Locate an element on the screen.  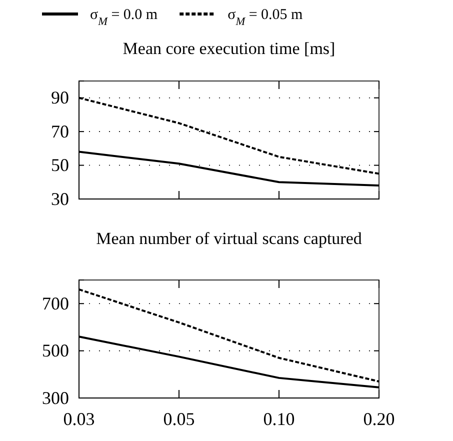
chart-title: Mean number of virtual scans captured is located at coordinates (229, 238).